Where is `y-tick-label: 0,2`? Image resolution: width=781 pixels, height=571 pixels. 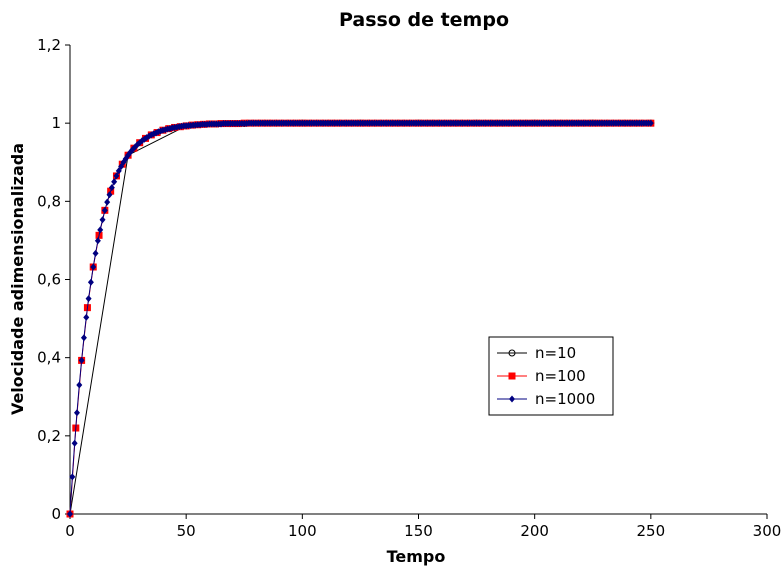
y-tick-label: 0,2 is located at coordinates (49, 436).